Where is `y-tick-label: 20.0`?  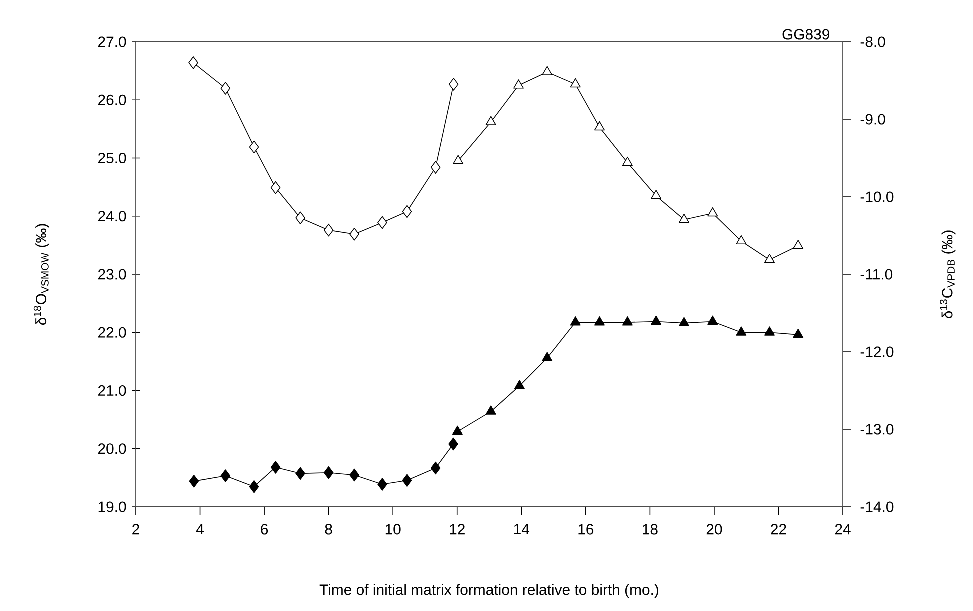 y-tick-label: 20.0 is located at coordinates (112, 449).